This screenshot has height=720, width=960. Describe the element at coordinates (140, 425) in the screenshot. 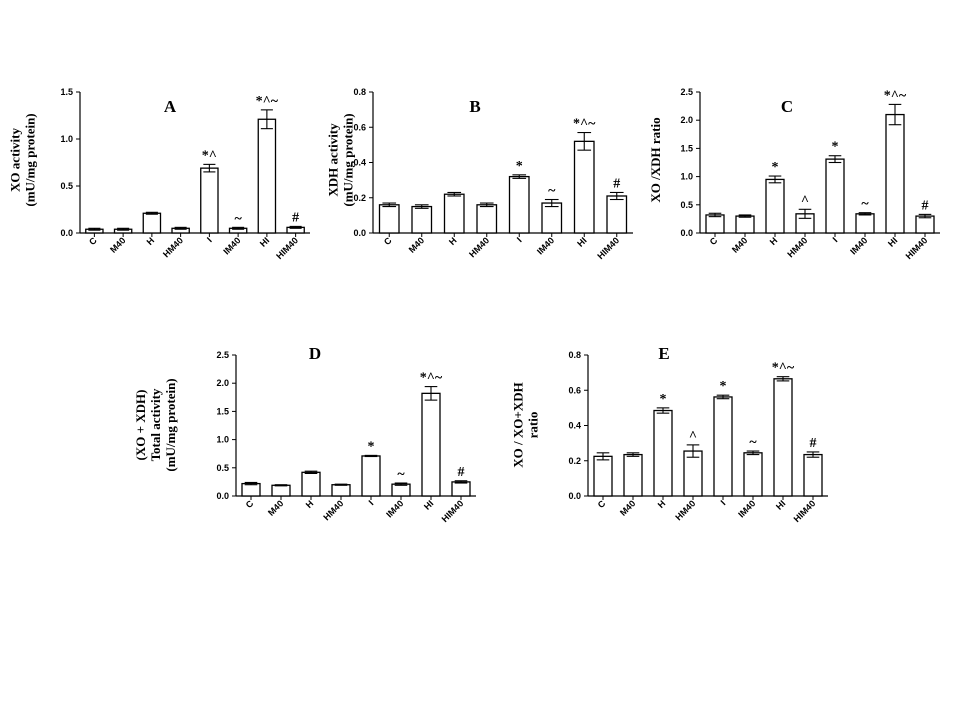

I see `y-axis-label-line: (XO + XDH)` at that location.